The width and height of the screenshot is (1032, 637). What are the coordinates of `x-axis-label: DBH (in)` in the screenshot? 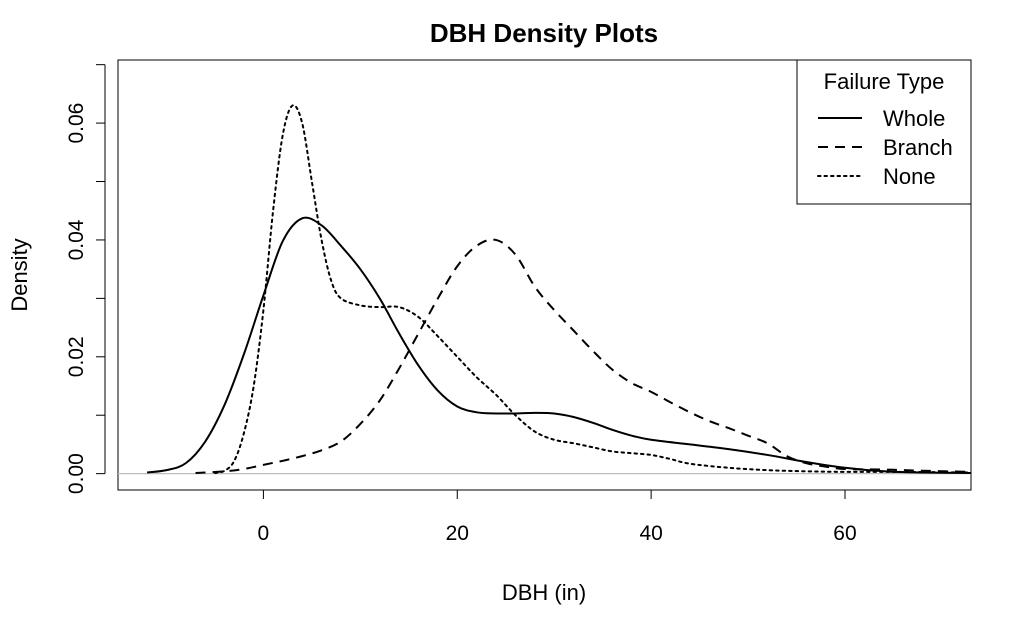 It's located at (544, 592).